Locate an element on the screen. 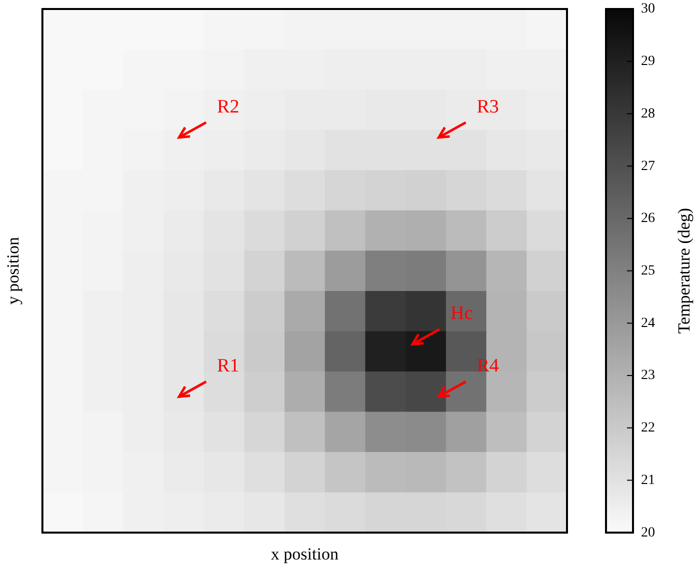 The image size is (697, 571). color-bar-label: 29 is located at coordinates (648, 62).